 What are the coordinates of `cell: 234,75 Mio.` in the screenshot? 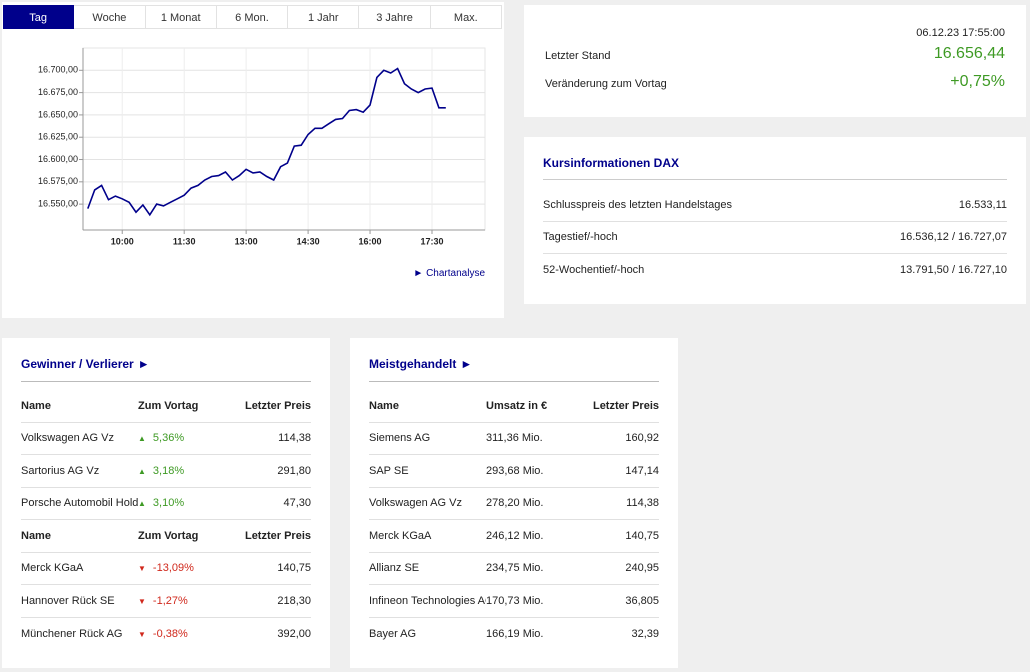 It's located at (515, 568).